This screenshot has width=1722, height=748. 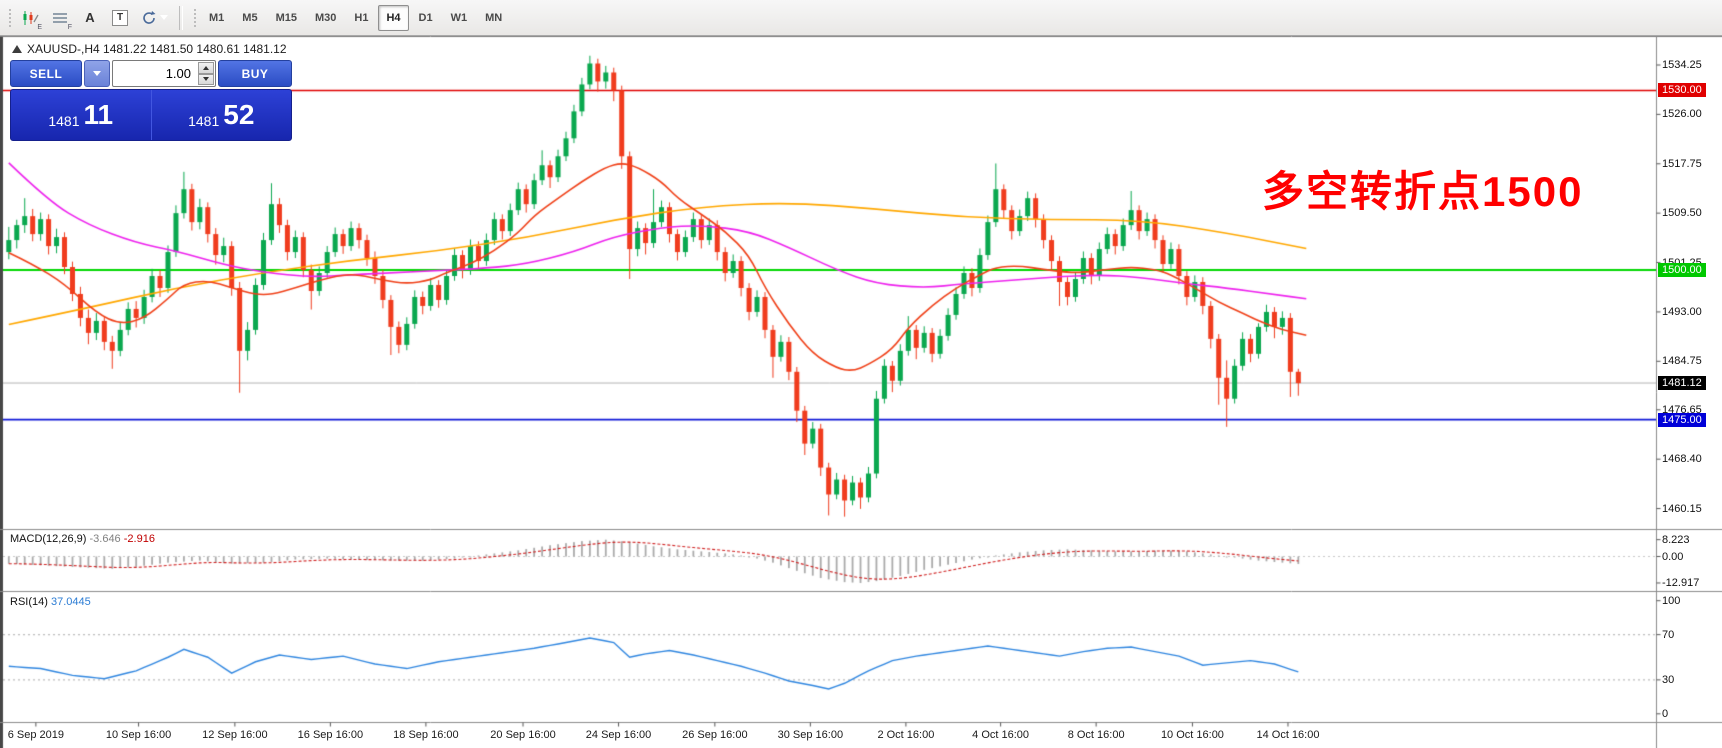 What do you see at coordinates (1096, 735) in the screenshot?
I see `time-axis-label: 8 Oct 16:00` at bounding box center [1096, 735].